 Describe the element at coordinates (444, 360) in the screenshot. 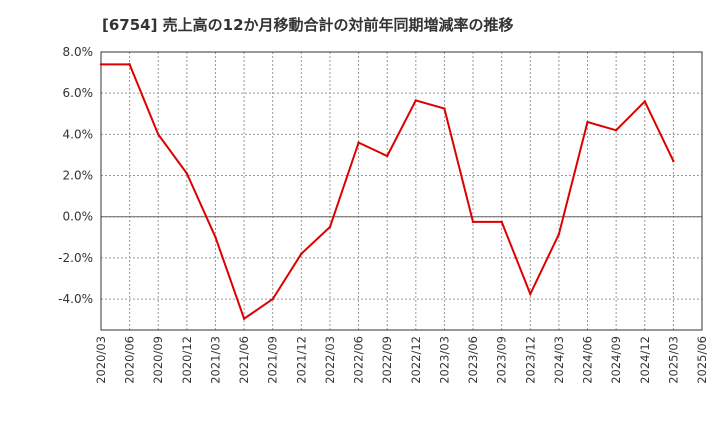

I see `x-tick-label: 2023/03` at that location.